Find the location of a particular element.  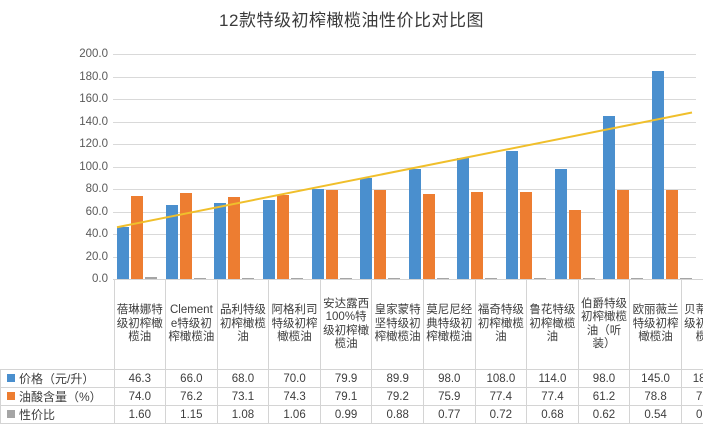

table-cell-value: 78.8 is located at coordinates (655, 396).